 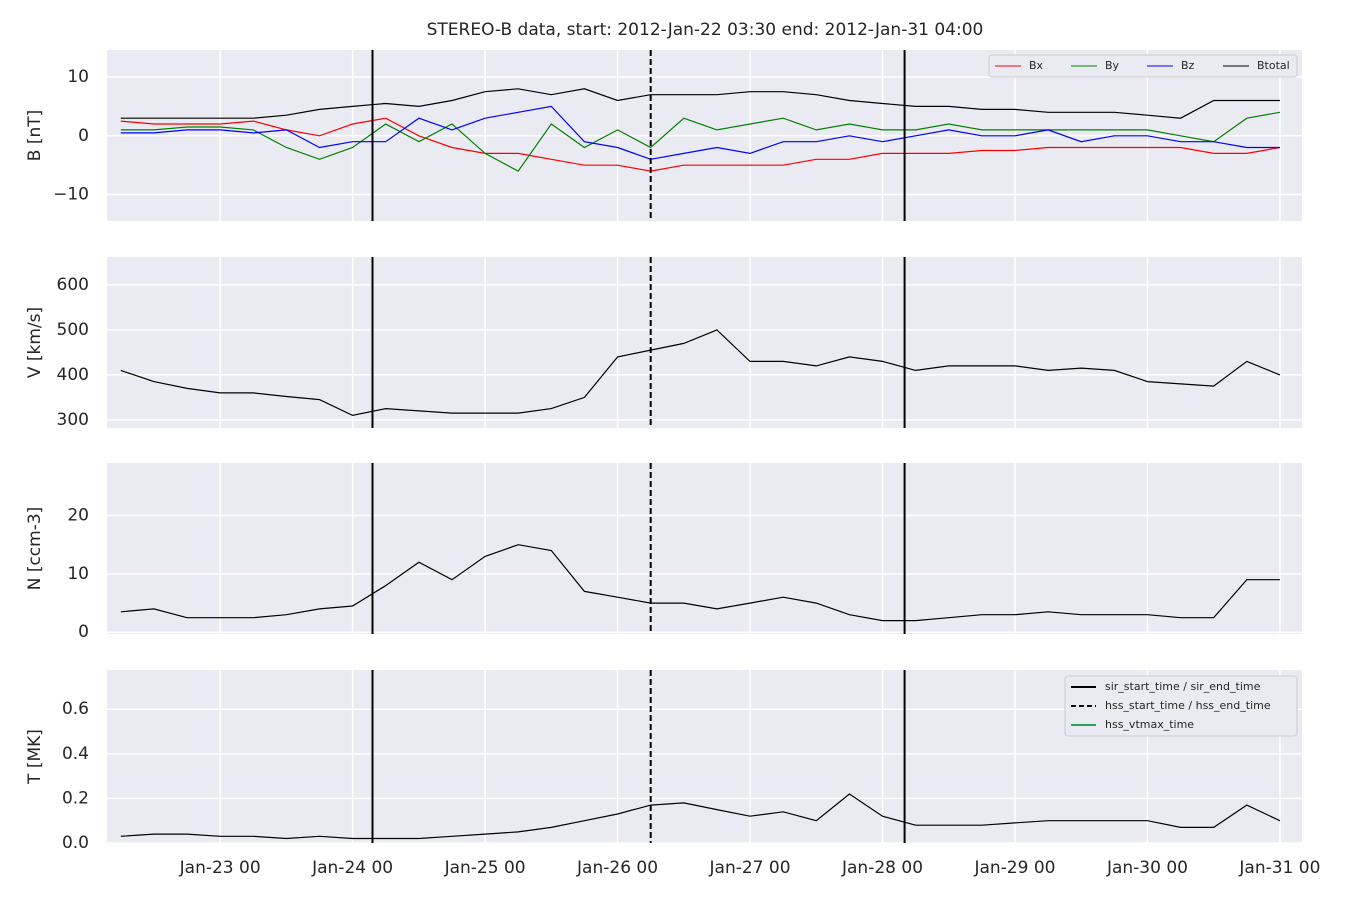 What do you see at coordinates (71, 195) in the screenshot?
I see `y-tick-label: −10` at bounding box center [71, 195].